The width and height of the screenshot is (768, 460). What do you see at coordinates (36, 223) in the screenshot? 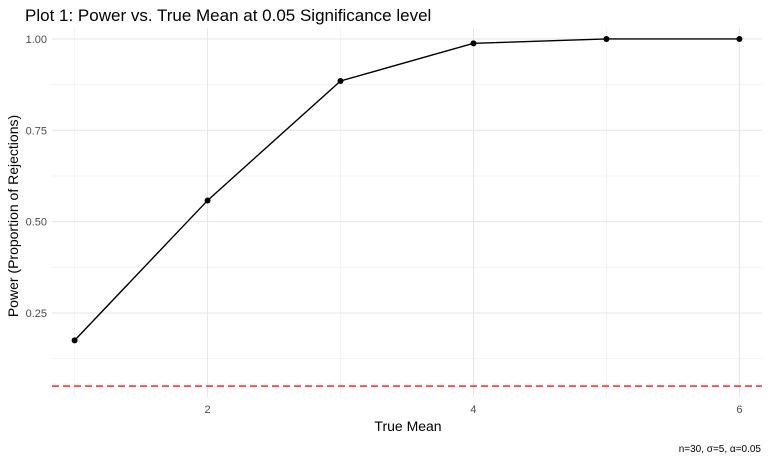
I see `y-tick-label: 0.50` at bounding box center [36, 223].